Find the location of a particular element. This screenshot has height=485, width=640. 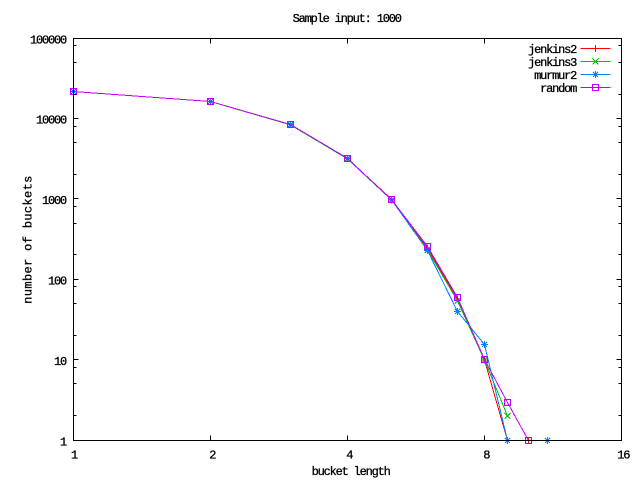

svg-text: 100000 is located at coordinates (48, 40).